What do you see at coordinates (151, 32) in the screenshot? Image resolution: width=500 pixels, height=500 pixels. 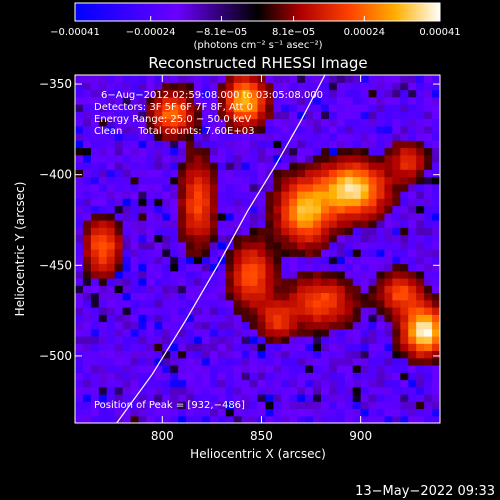 I see `colorbar-tick-label: −0.00024` at bounding box center [151, 32].